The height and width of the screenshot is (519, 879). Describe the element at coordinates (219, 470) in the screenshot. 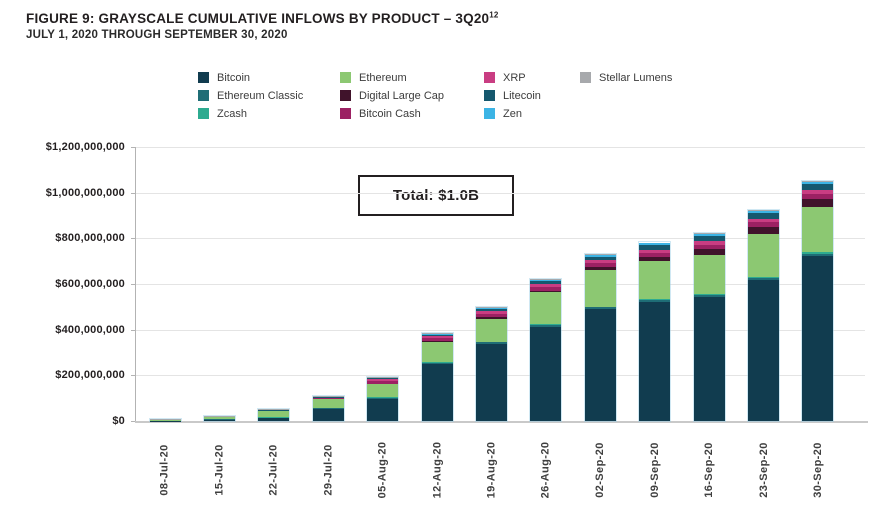

I see `x-axis-label: 15-Jul-20` at that location.